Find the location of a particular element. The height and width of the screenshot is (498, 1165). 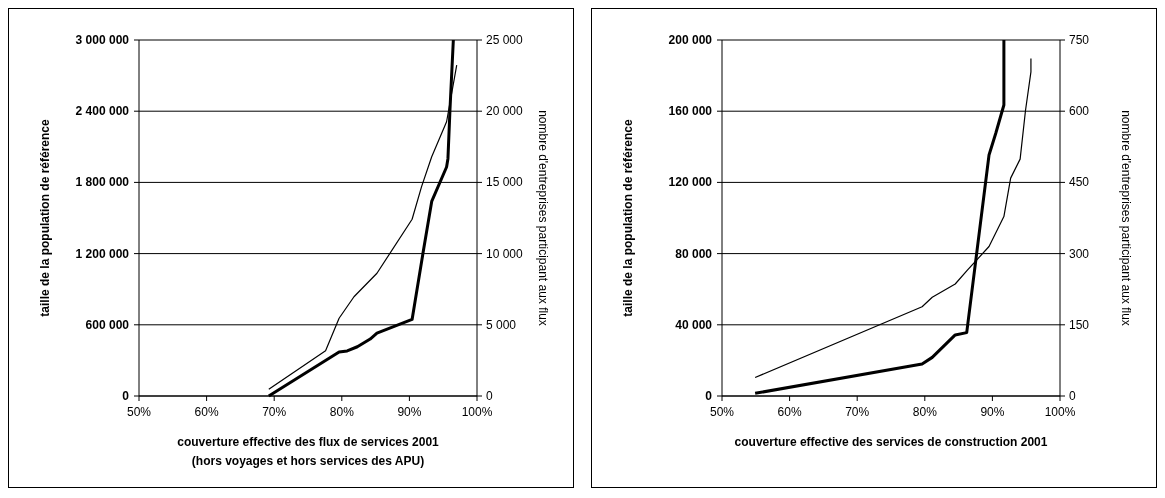

y-tick-label: 80 000 is located at coordinates (694, 253).